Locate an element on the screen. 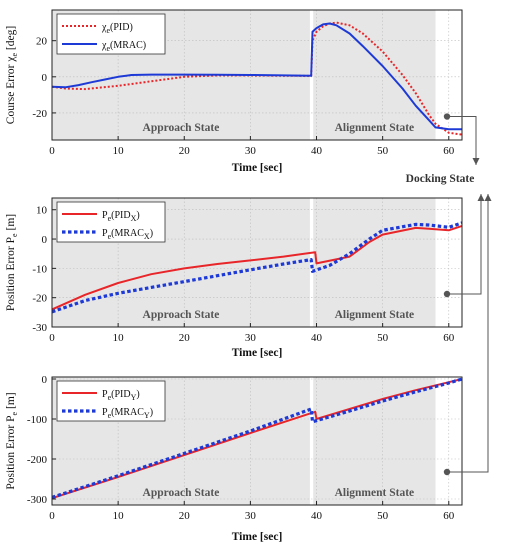 This screenshot has height=550, width=508. y-tick-label: 20 is located at coordinates (42, 42).